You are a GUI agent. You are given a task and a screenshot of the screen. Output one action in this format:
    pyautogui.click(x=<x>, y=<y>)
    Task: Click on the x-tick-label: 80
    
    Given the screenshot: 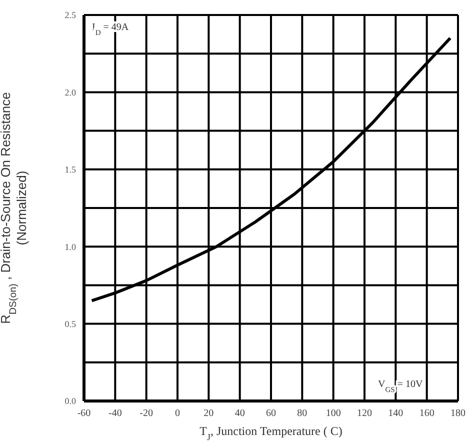 What is the action you would take?
    pyautogui.click(x=302, y=414)
    